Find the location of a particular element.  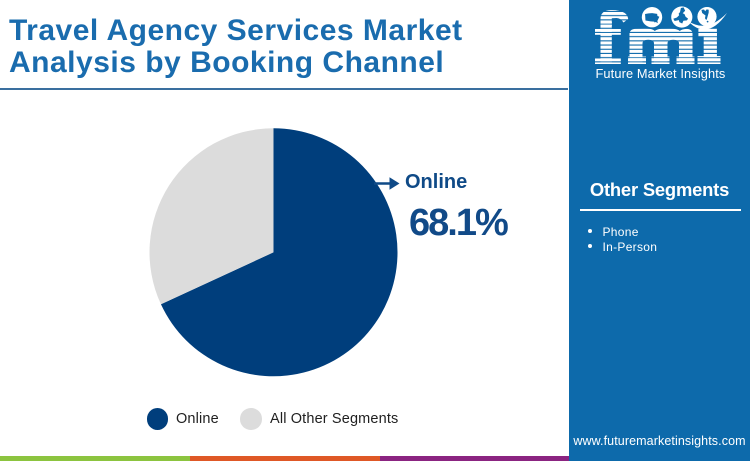

svg-text: Future Market Insights is located at coordinates (661, 73).